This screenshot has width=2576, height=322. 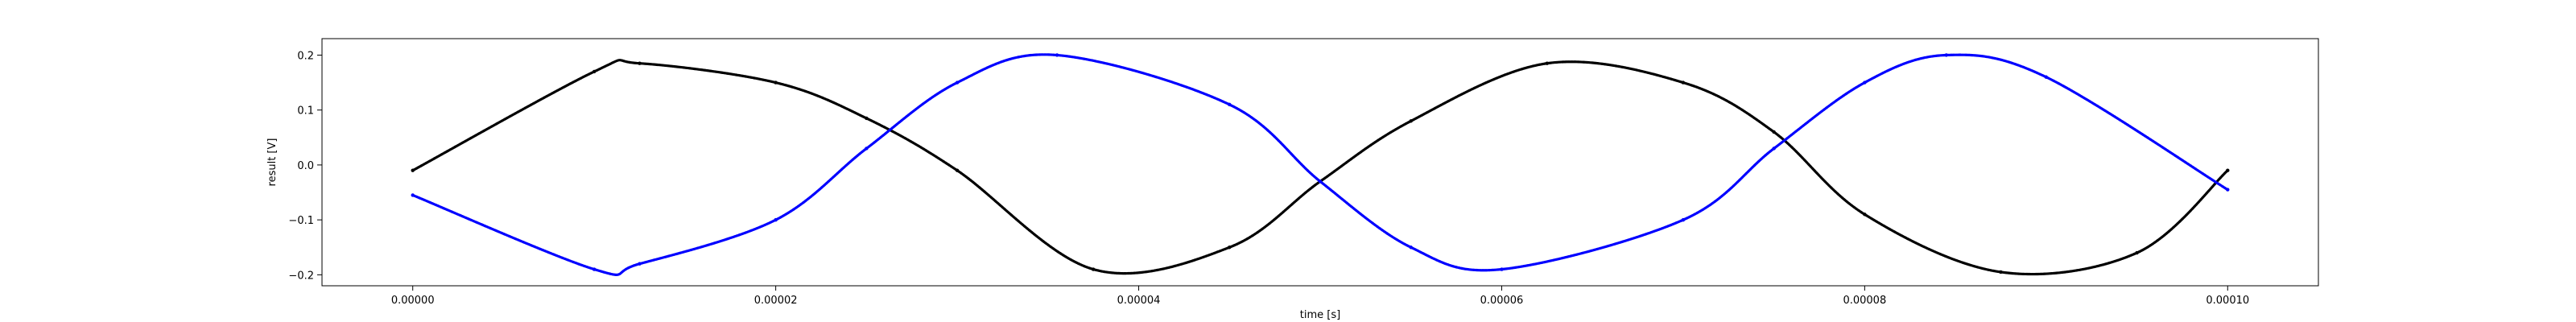 What do you see at coordinates (1502, 301) in the screenshot?
I see `x-tick-label: 0.00006` at bounding box center [1502, 301].